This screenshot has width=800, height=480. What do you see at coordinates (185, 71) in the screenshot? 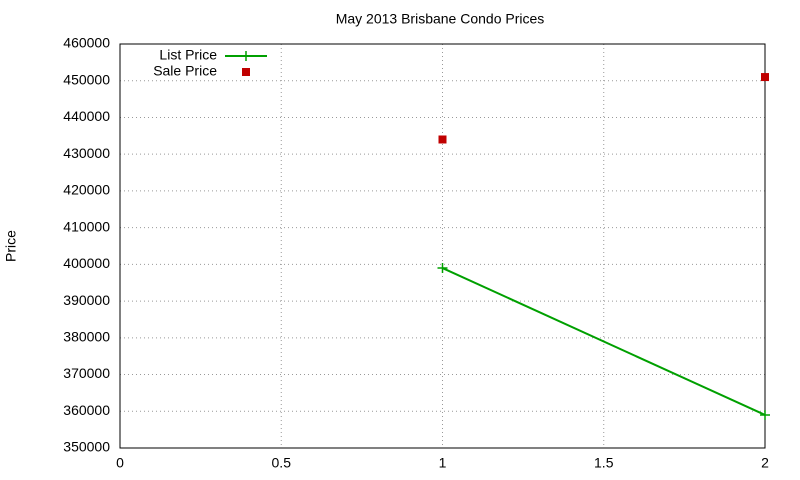
I see `legend-label: Sale Price` at bounding box center [185, 71].